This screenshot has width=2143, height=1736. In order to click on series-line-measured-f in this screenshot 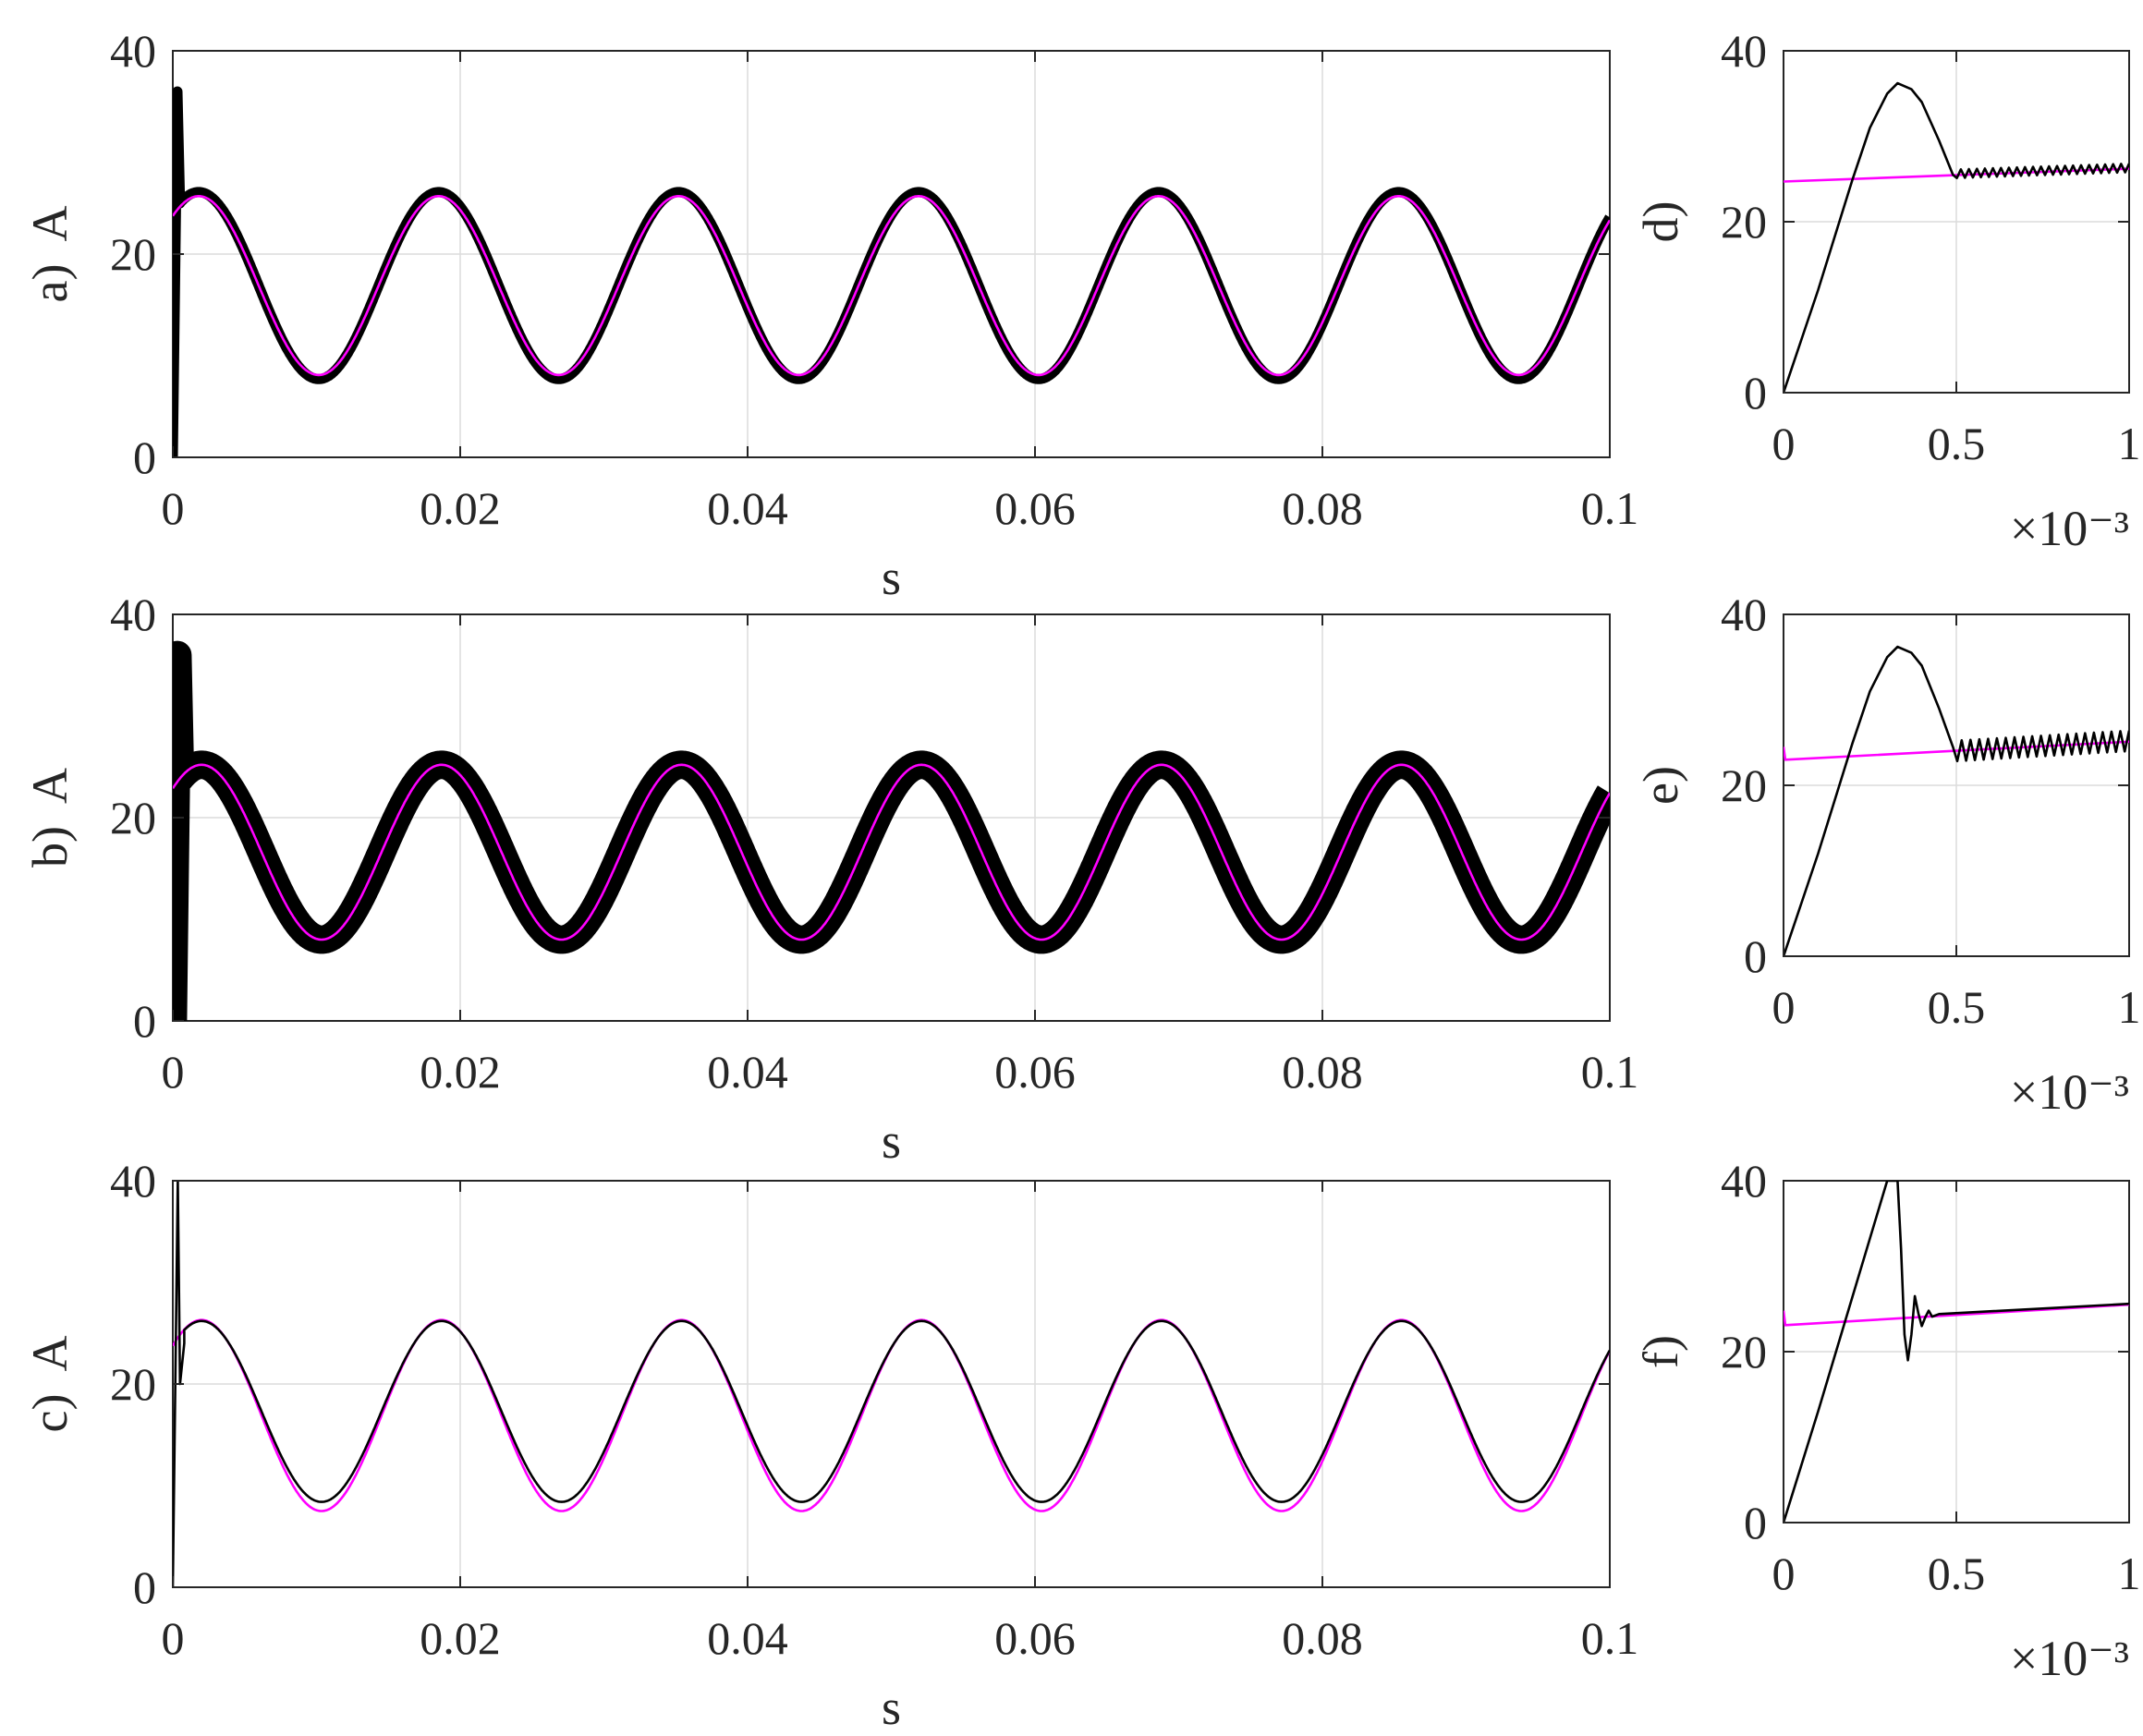, I will do `click(1956, 1352)`.